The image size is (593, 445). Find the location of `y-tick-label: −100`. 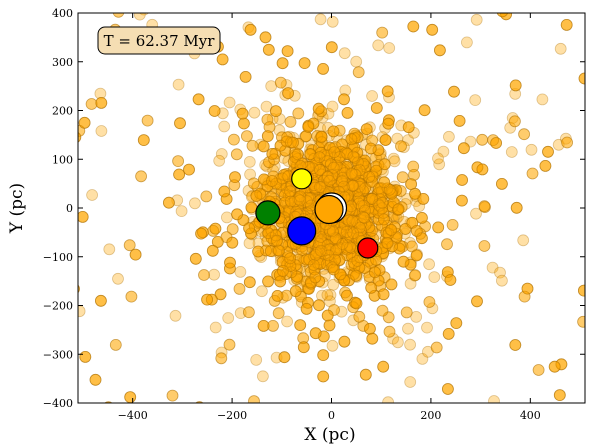

y-tick-label: −100 is located at coordinates (58, 257).